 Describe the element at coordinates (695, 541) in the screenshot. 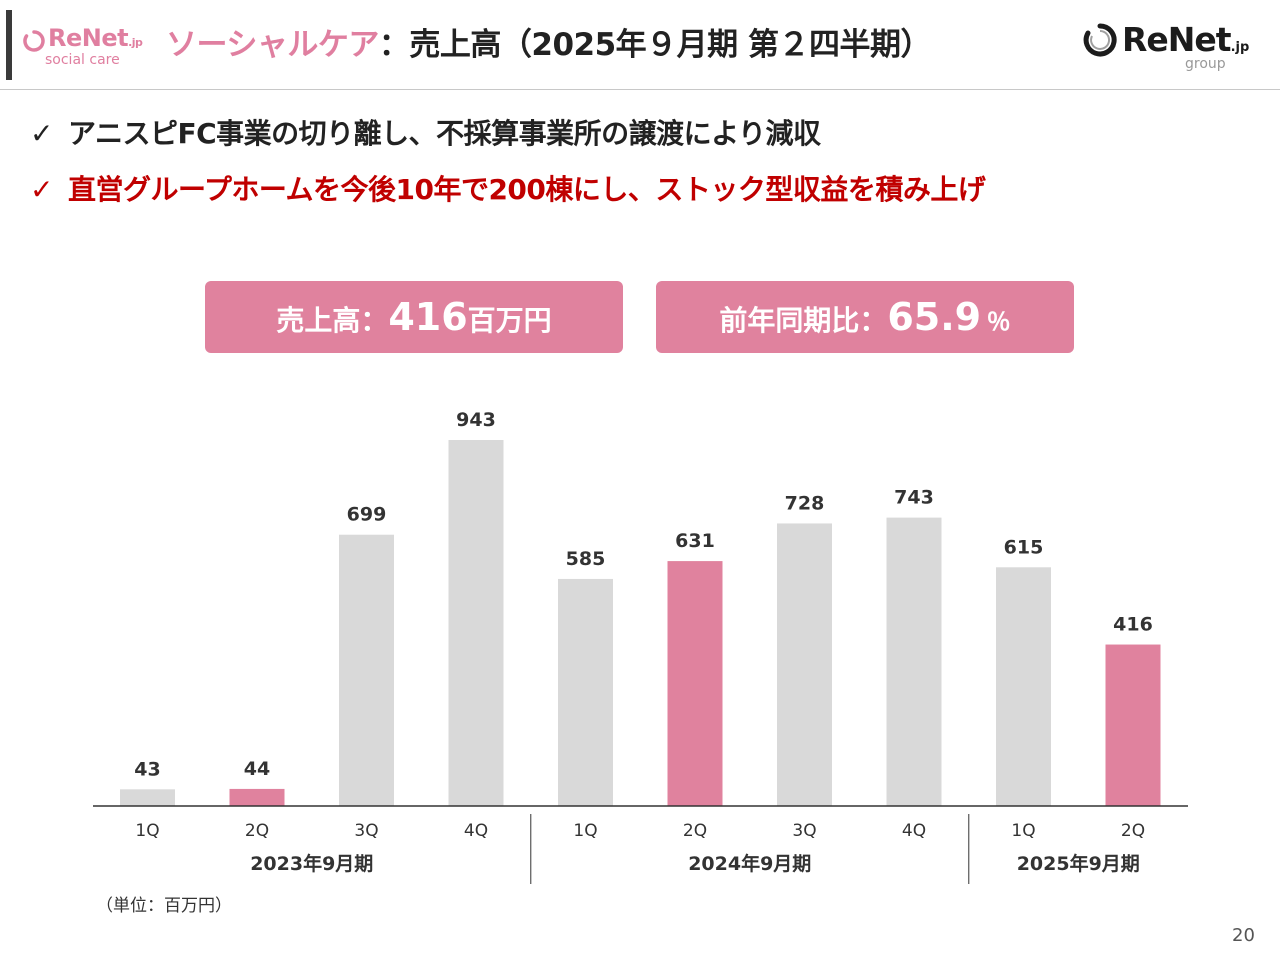

I see `bar-value-label: 631` at that location.